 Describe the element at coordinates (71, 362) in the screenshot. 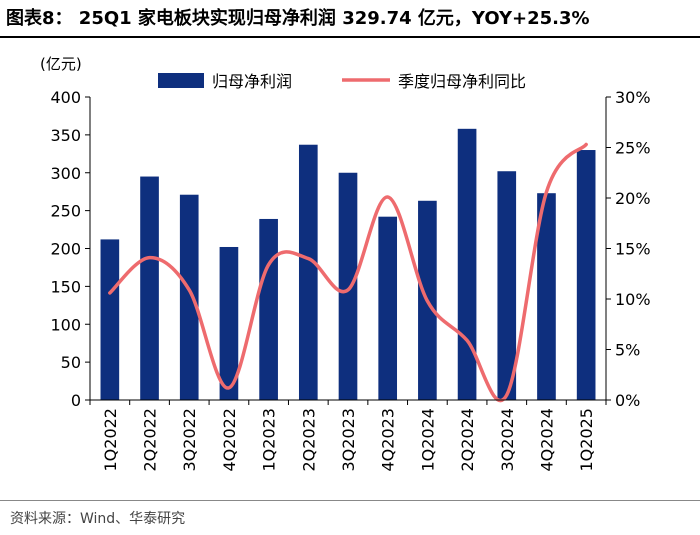

I see `left-tick-label: 50` at that location.